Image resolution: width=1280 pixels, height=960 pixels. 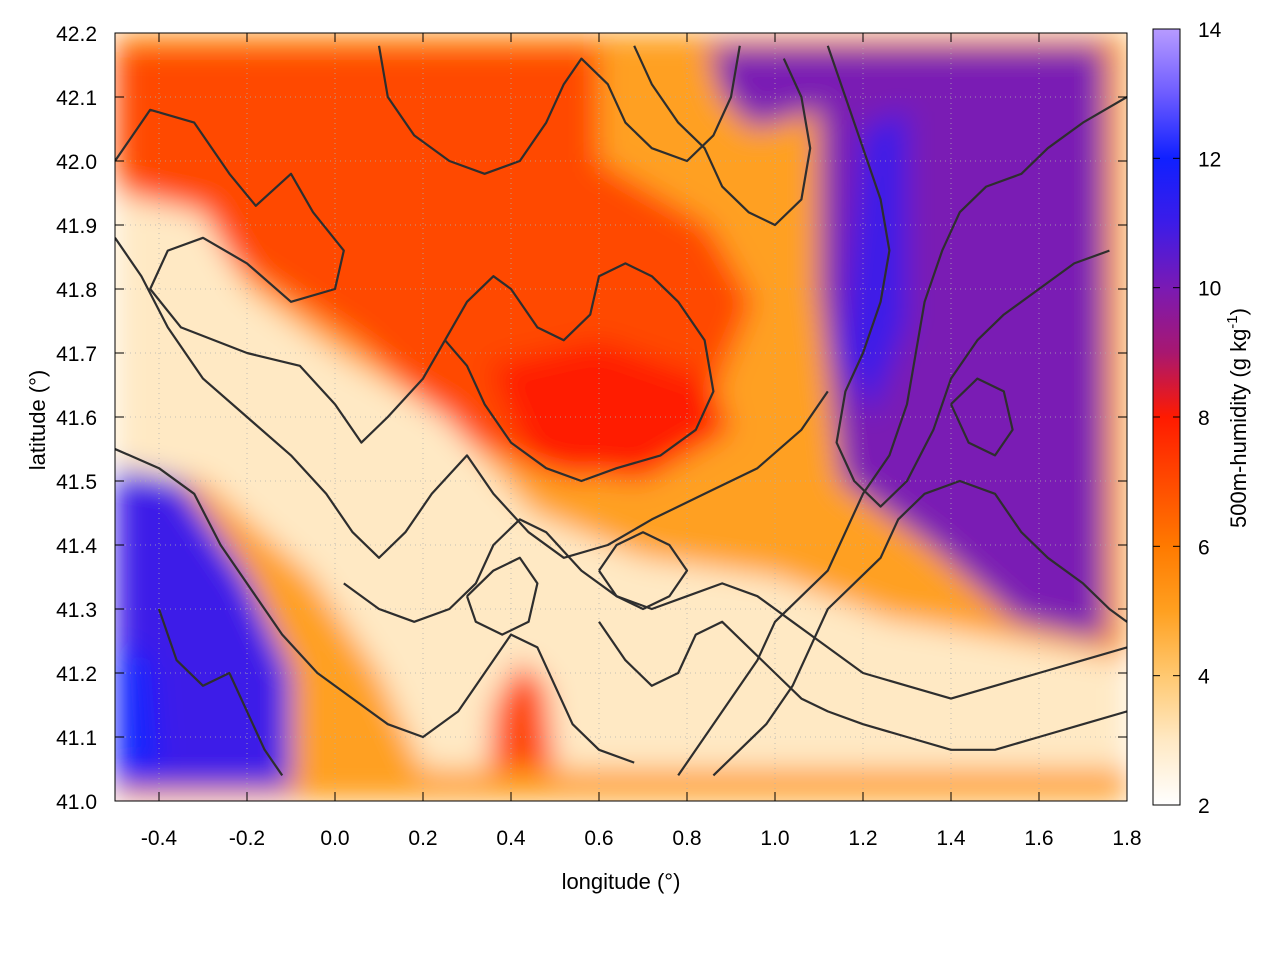 I want to click on x-tick-label: -0.2, so click(x=247, y=838).